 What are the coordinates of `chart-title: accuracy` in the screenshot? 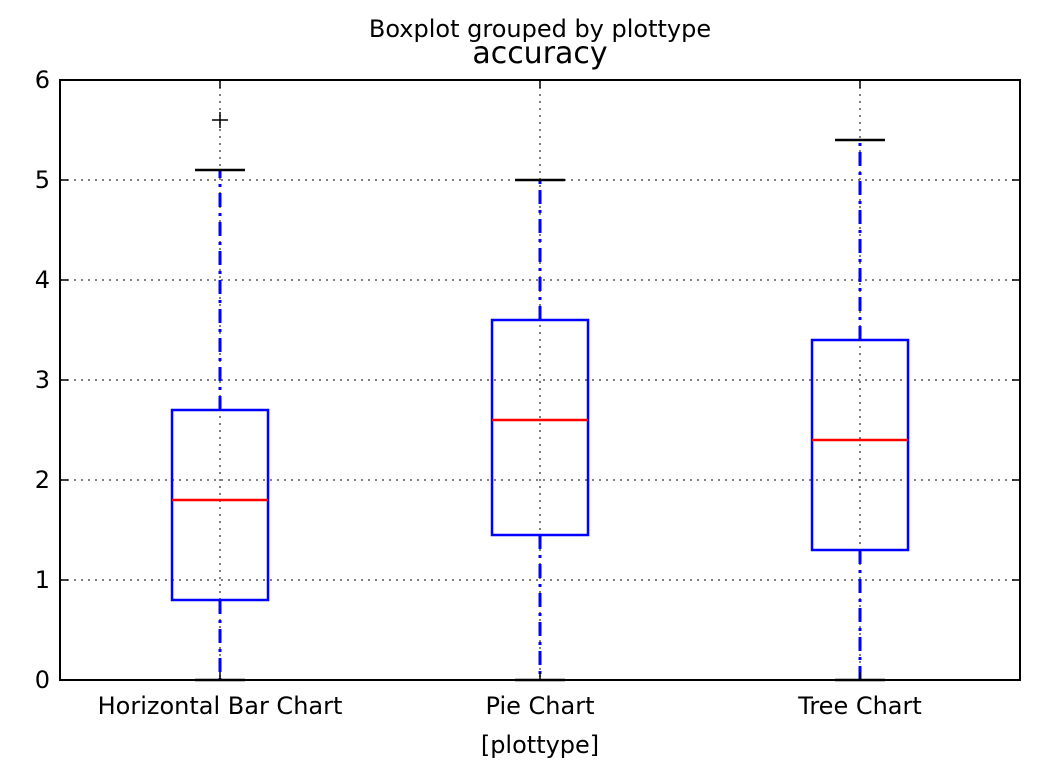 It's located at (539, 53).